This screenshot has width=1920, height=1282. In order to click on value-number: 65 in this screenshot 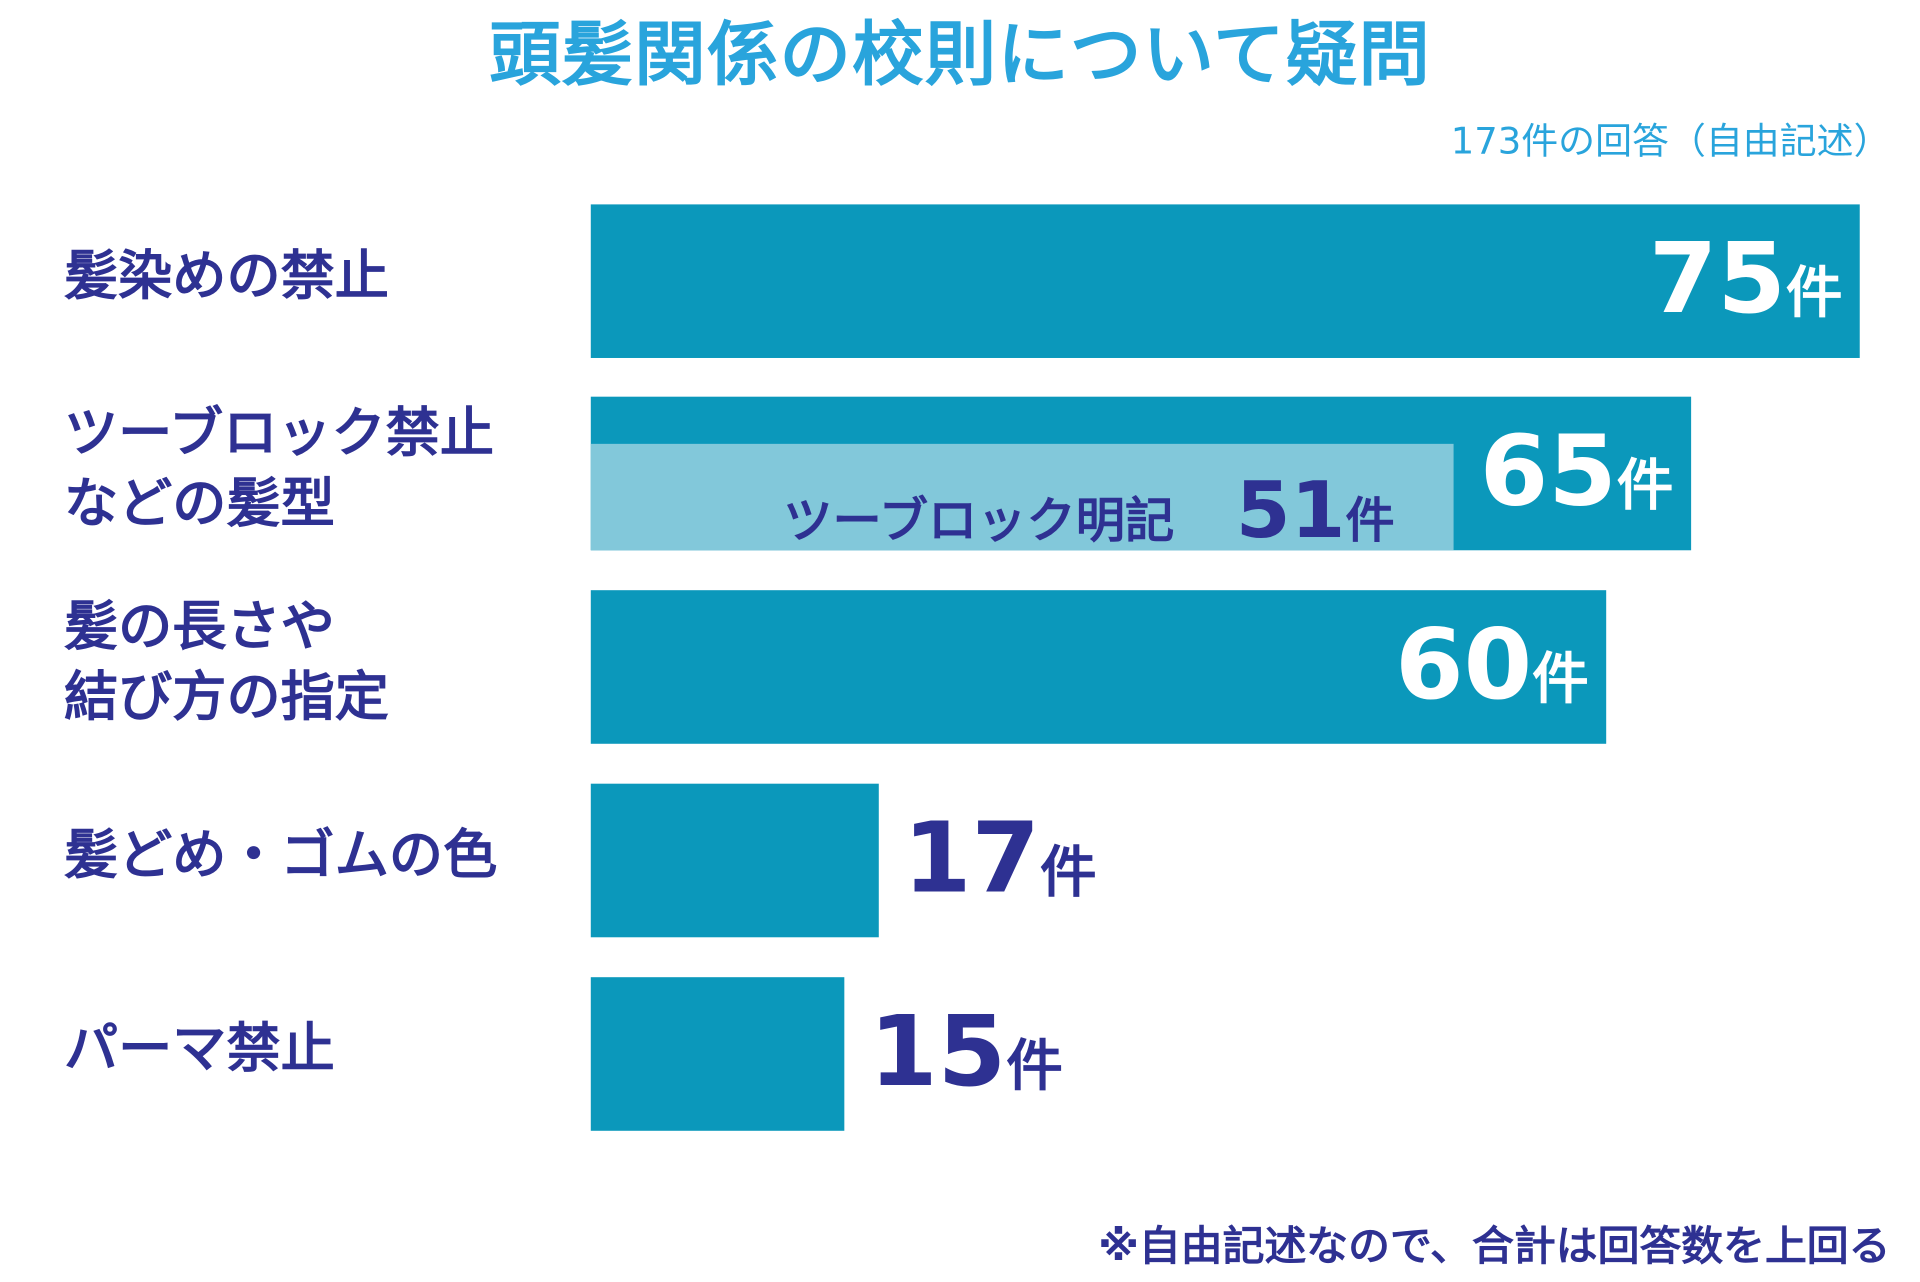, I will do `click(1548, 470)`.